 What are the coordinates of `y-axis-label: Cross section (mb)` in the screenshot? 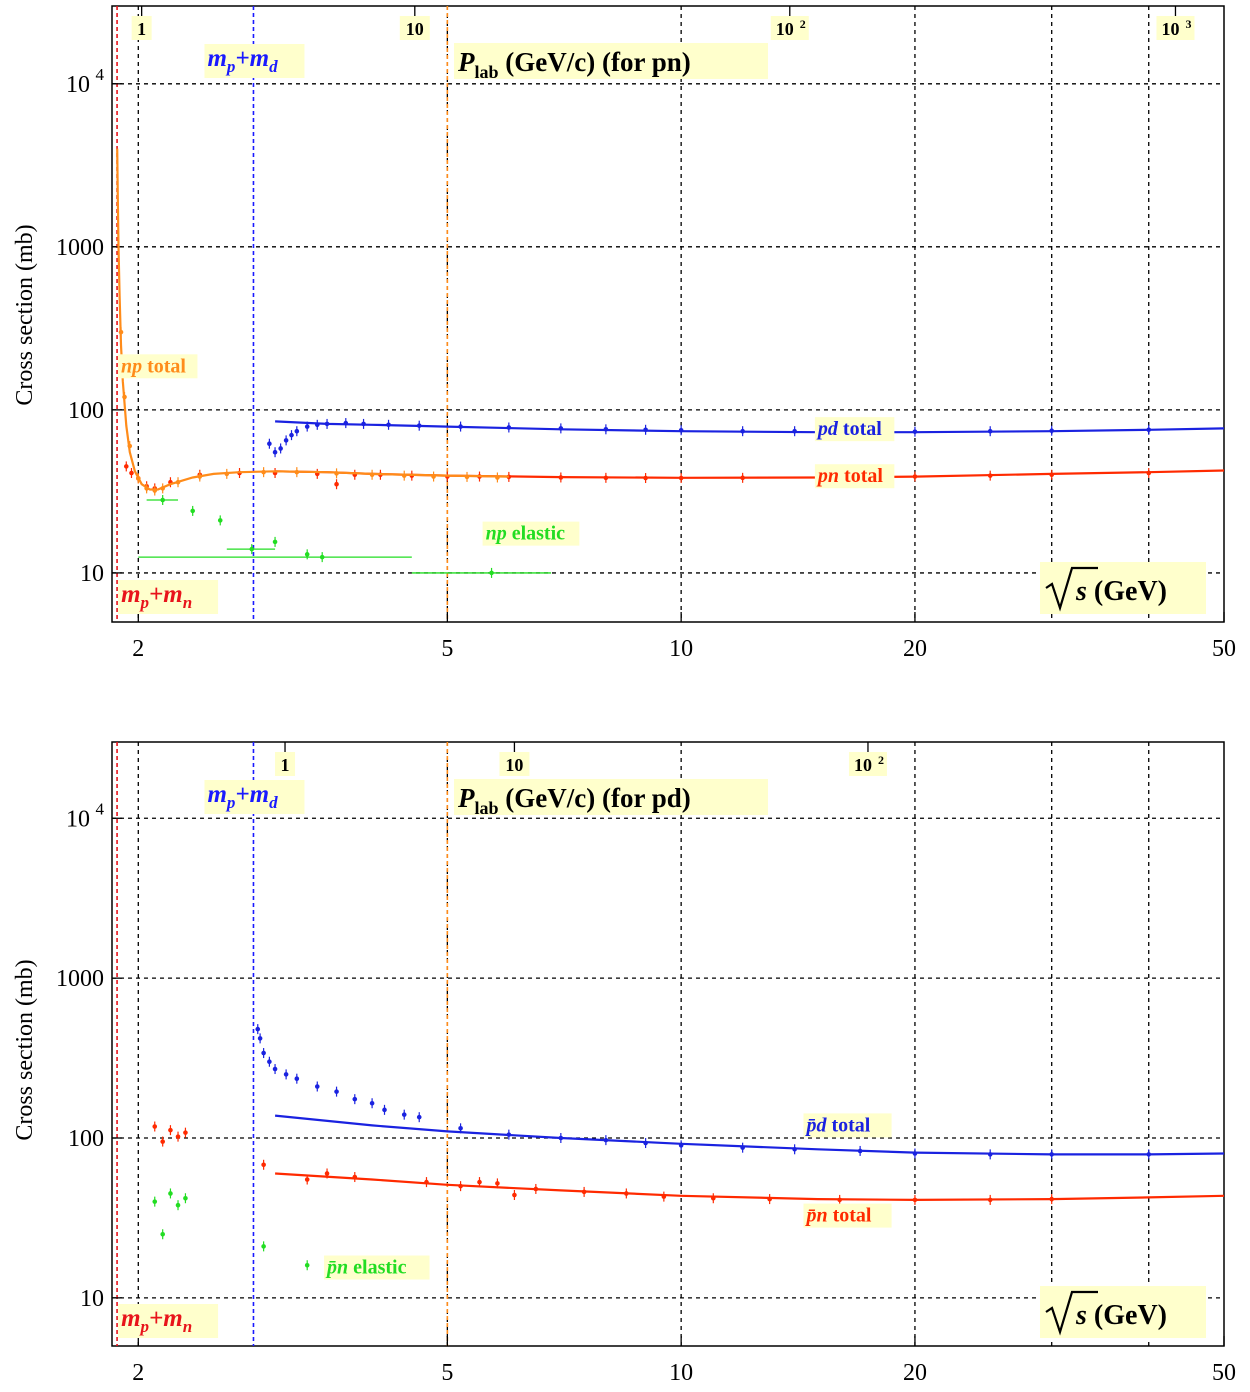 It's located at (25, 1049).